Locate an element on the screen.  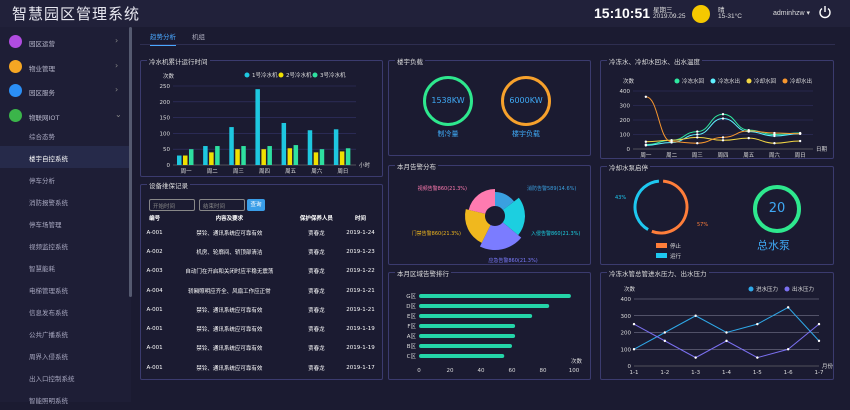
chart-label: 57% is located at coordinates (702, 225).